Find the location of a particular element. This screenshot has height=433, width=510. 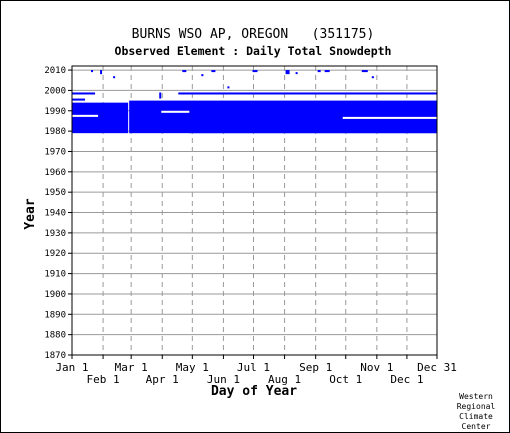

y-tick-label-1940: 1940 is located at coordinates (55, 214).